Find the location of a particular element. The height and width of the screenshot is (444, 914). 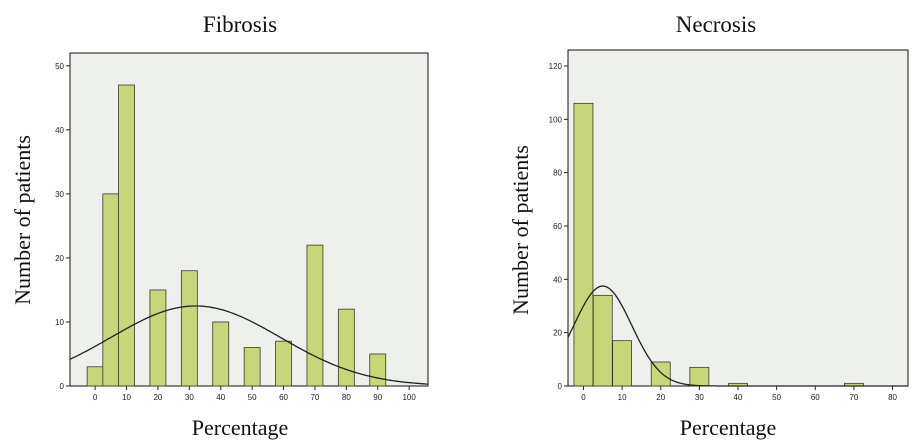

x-axis: 0 10 20 30 40 50 60 70 80 90 100 is located at coordinates (254, 394).